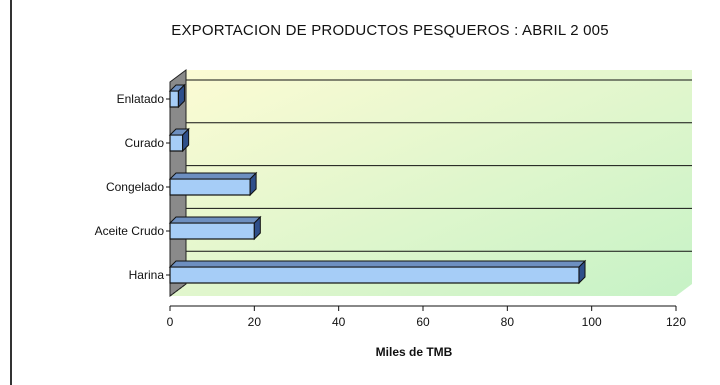 The width and height of the screenshot is (720, 385). What do you see at coordinates (423, 322) in the screenshot?
I see `x-tick-label: 60` at bounding box center [423, 322].